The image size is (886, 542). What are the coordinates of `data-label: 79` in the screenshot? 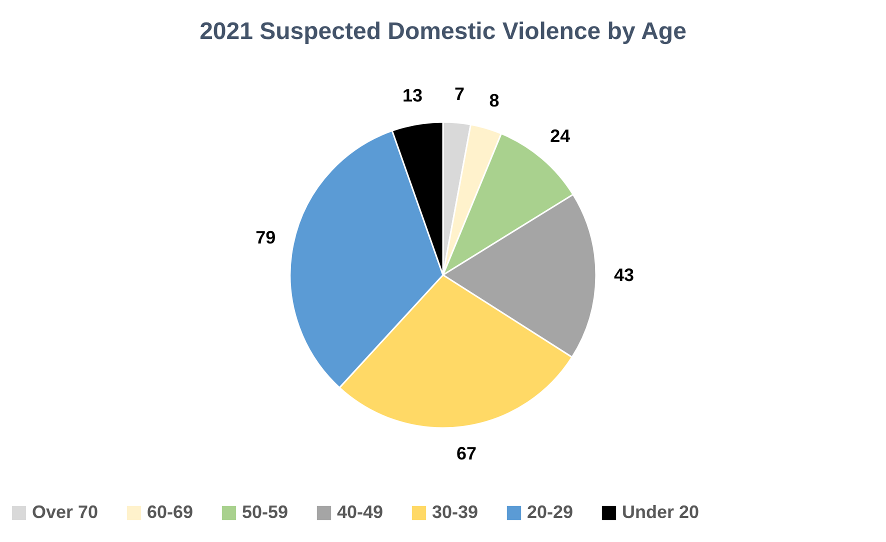 It's located at (266, 238).